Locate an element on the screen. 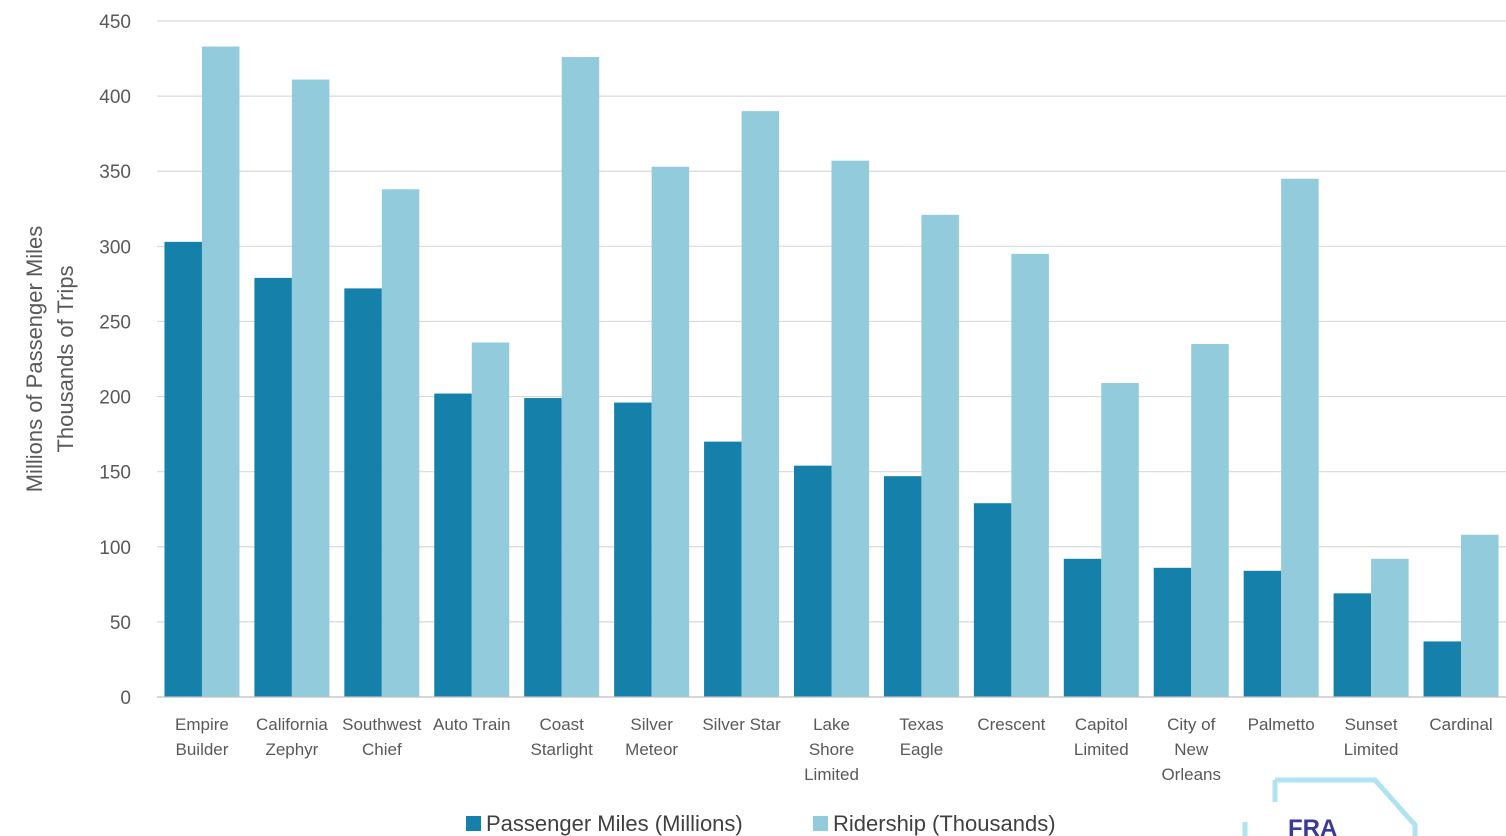 The image size is (1506, 836). y-axis-label-line-2: Thousands of Trips is located at coordinates (65, 358).